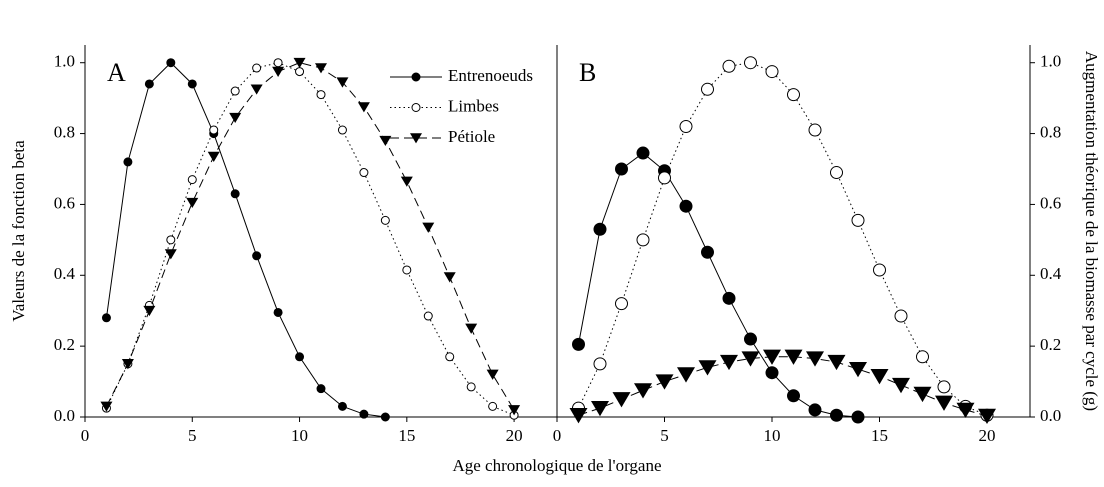 The width and height of the screenshot is (1104, 487). I want to click on y-tick-label: 0.8, so click(1050, 131).